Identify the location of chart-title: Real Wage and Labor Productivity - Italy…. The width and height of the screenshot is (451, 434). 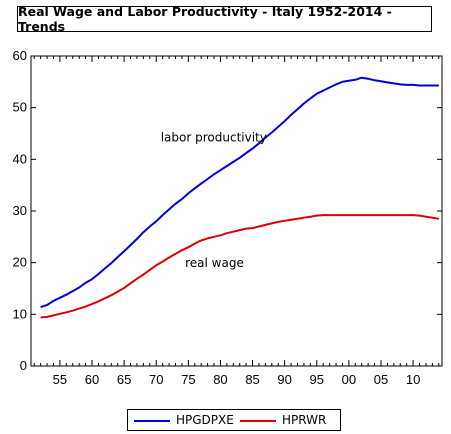
(224, 19).